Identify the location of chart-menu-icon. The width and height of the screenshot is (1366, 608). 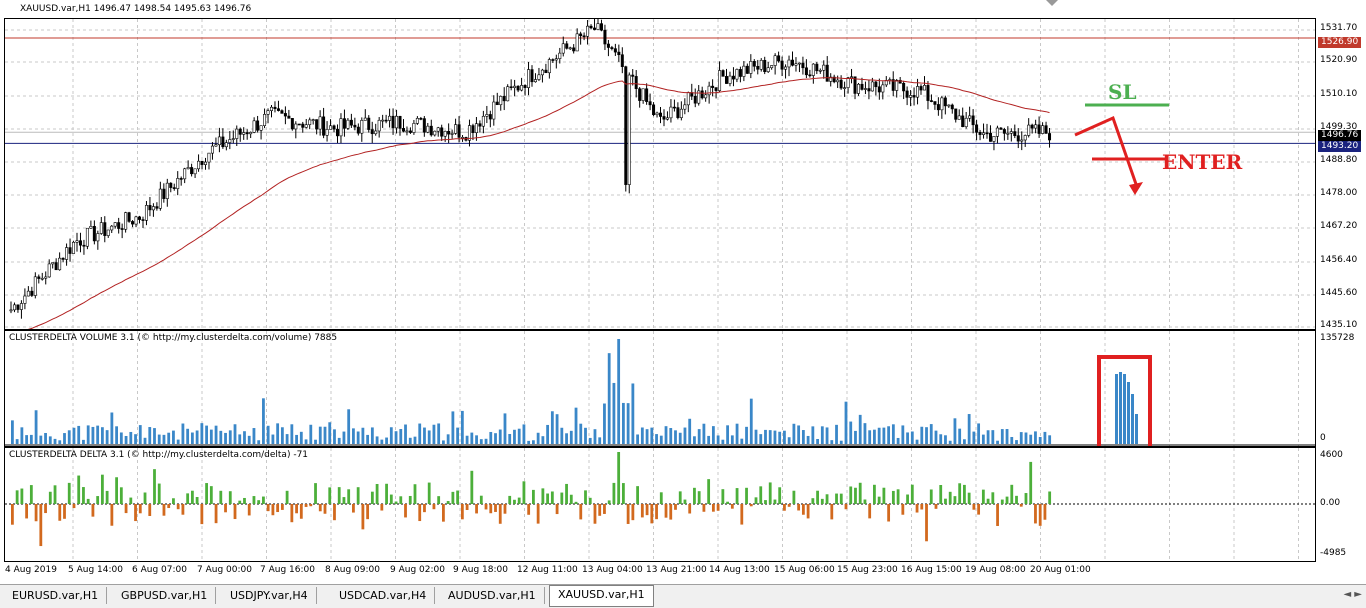
(1052, 3).